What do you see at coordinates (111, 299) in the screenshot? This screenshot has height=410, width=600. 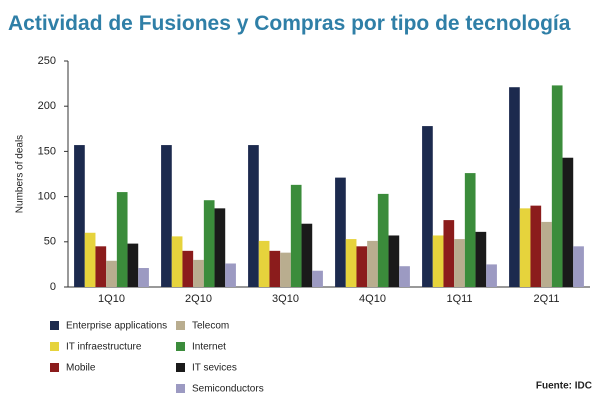 I see `x-tick-label: 1Q10` at bounding box center [111, 299].